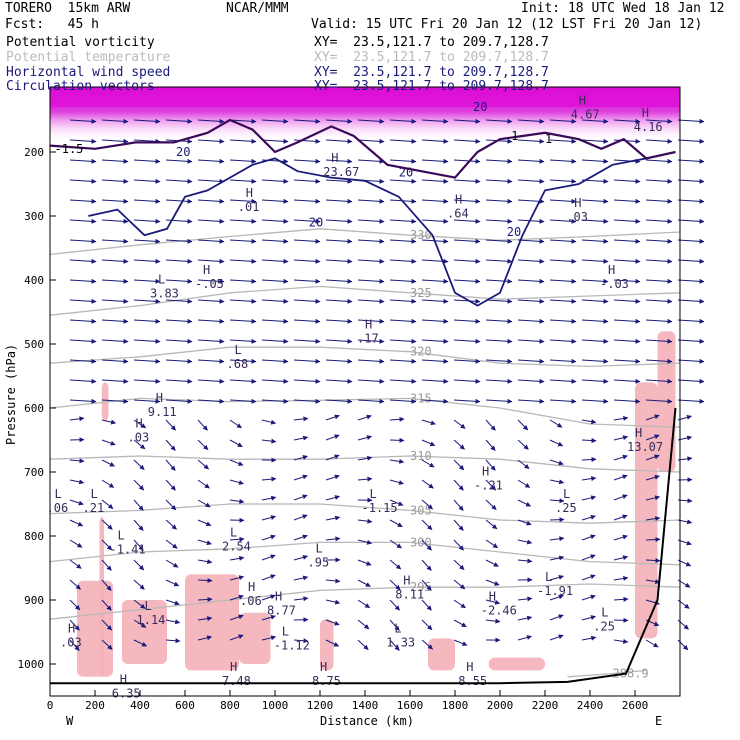 This screenshot has width=740, height=740. What do you see at coordinates (421, 352) in the screenshot?
I see `isentrope-label-320: 320` at bounding box center [421, 352].